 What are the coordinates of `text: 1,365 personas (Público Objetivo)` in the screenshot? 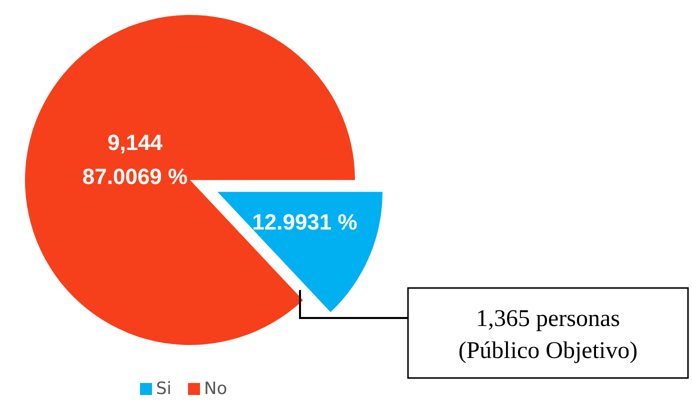 It's located at (548, 335).